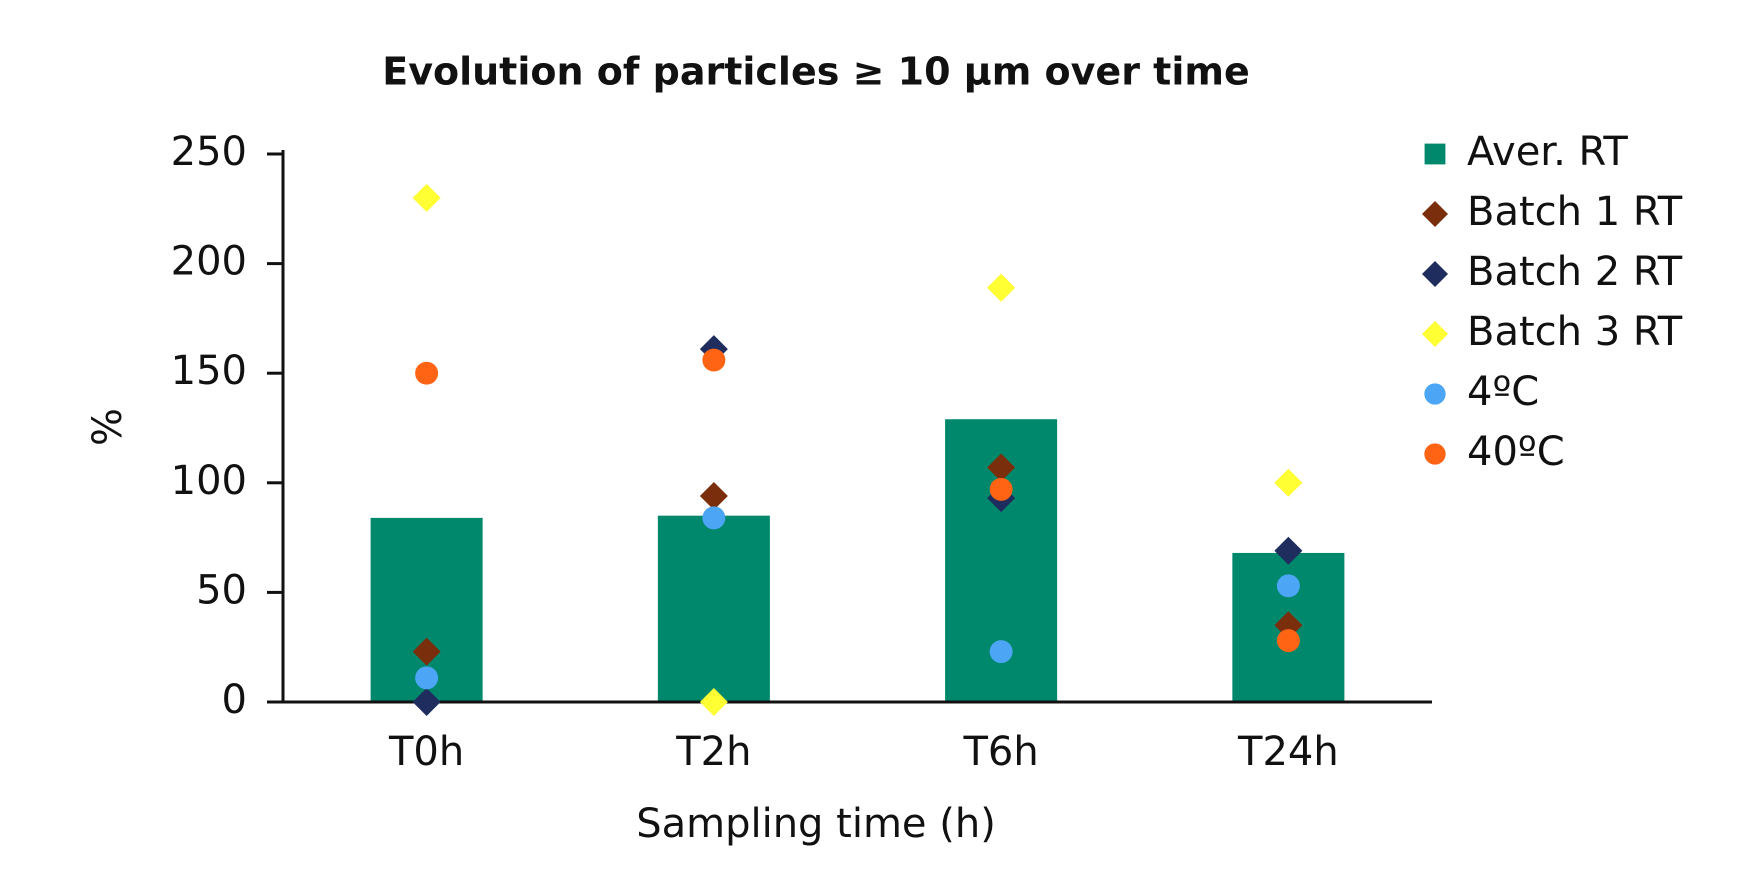 The image size is (1752, 876). What do you see at coordinates (209, 152) in the screenshot?
I see `y-tick-label: 250` at bounding box center [209, 152].